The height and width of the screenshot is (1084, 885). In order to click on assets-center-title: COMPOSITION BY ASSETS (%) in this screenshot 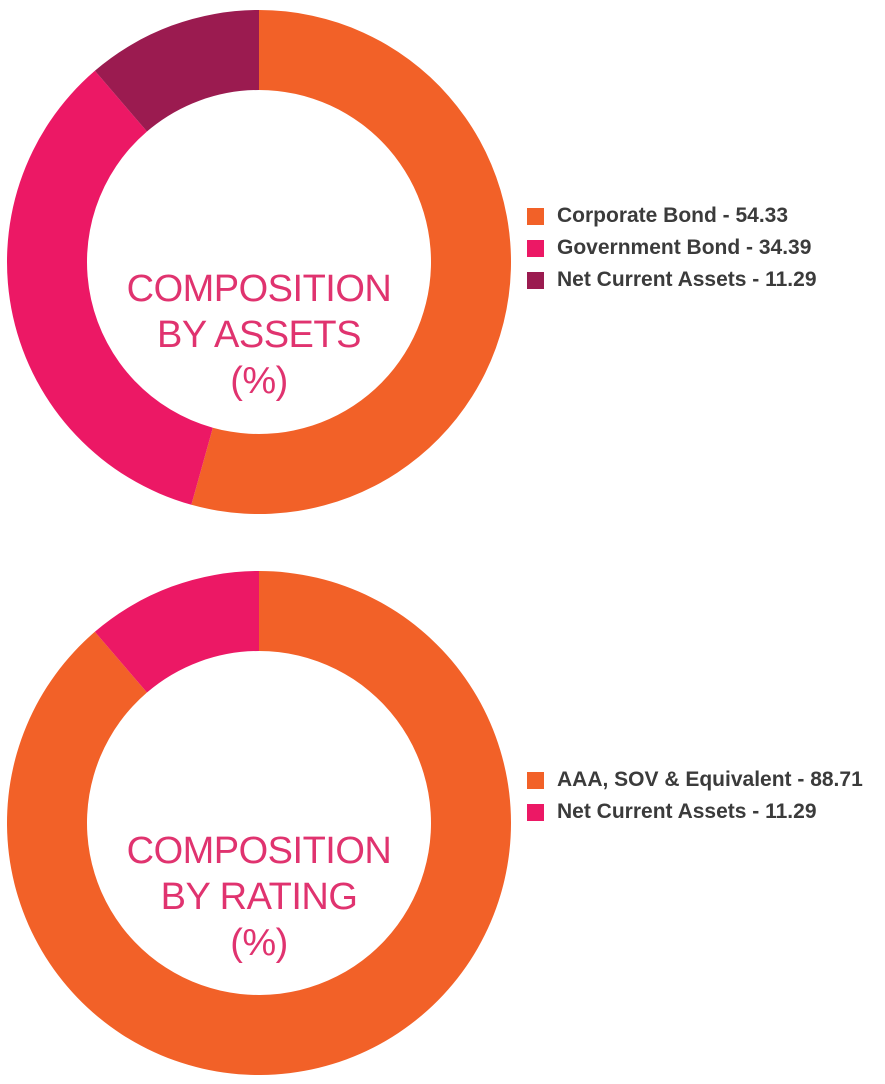, I will do `click(259, 335)`.